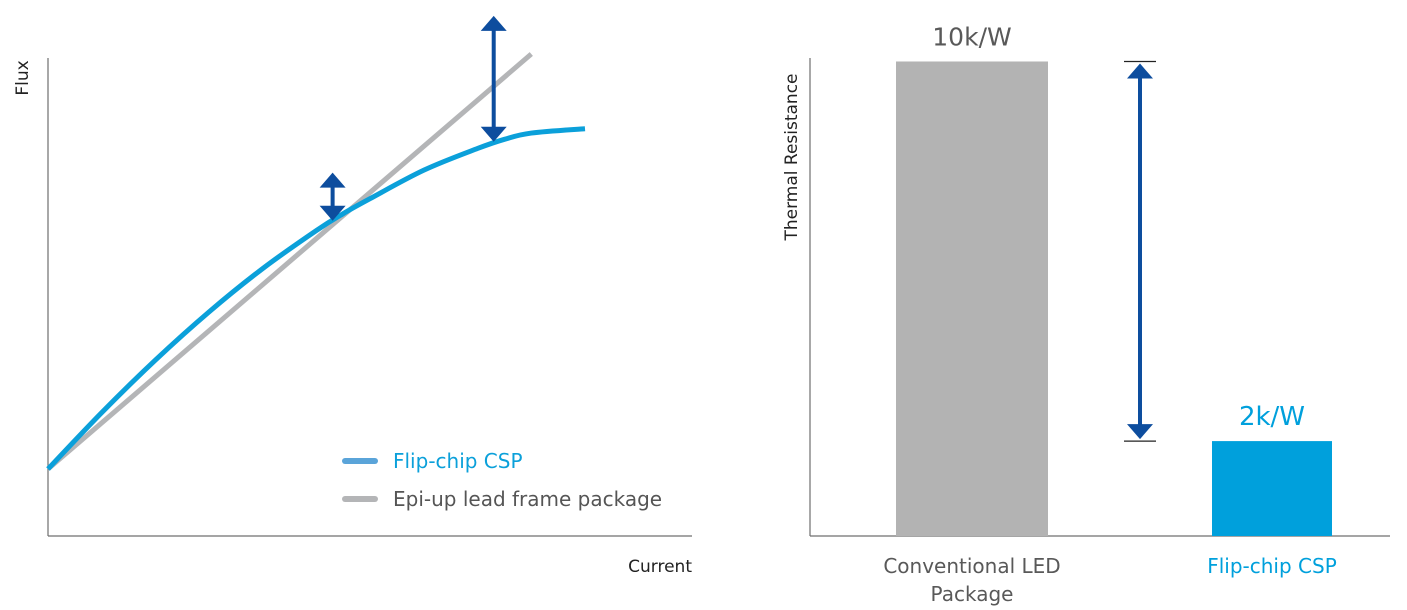  What do you see at coordinates (1140, 251) in the screenshot?
I see `double-arrow-reduction` at bounding box center [1140, 251].